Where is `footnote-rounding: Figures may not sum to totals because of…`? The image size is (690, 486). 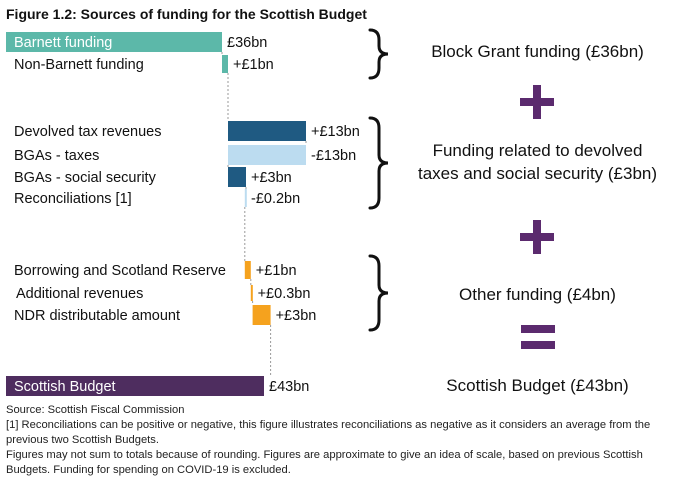
footnote-rounding: Figures may not sum to totals because of… is located at coordinates (324, 462).